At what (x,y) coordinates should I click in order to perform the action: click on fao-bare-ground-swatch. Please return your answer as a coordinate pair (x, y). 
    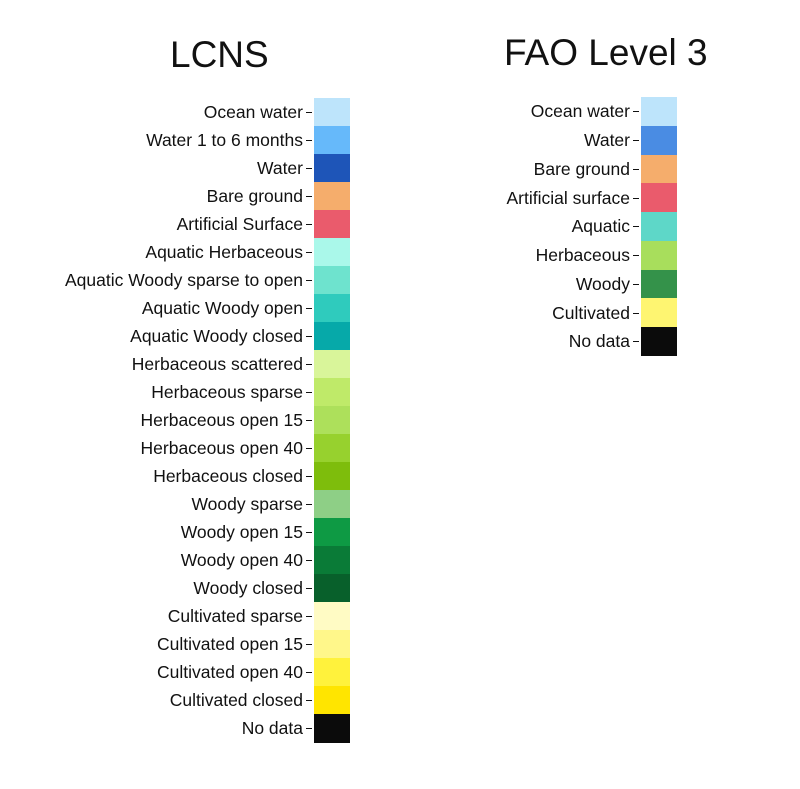
    Looking at the image, I should click on (659, 169).